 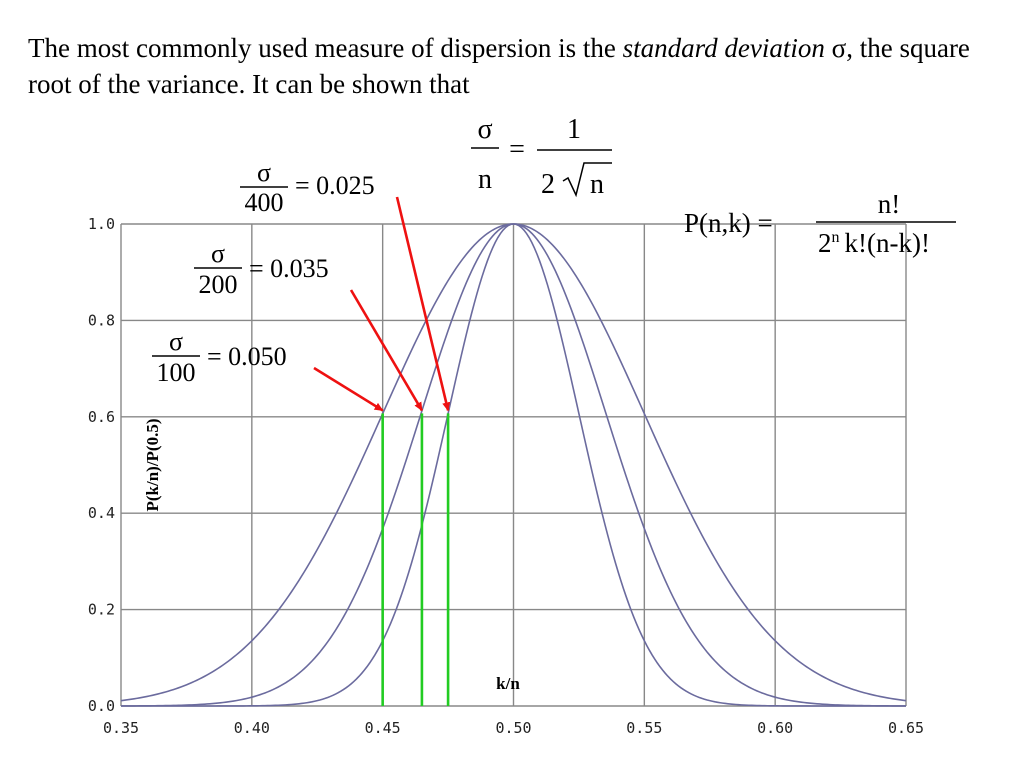 What do you see at coordinates (101, 610) in the screenshot?
I see `y-tick-label-1: 0.2` at bounding box center [101, 610].